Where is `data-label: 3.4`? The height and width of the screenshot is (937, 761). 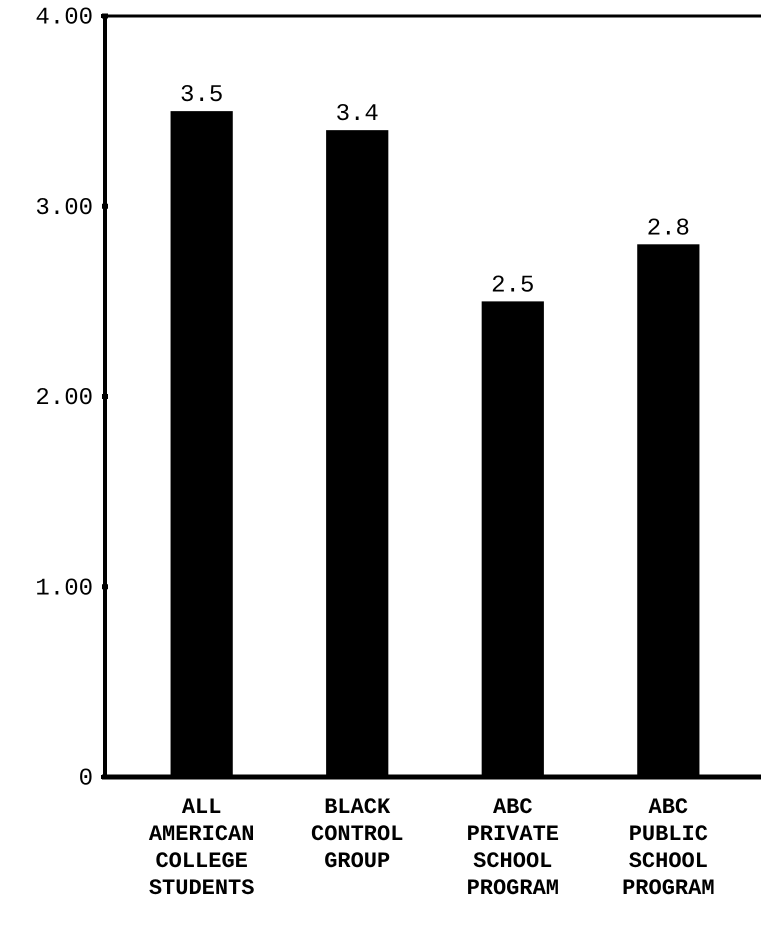 data-label: 3.4 is located at coordinates (357, 114).